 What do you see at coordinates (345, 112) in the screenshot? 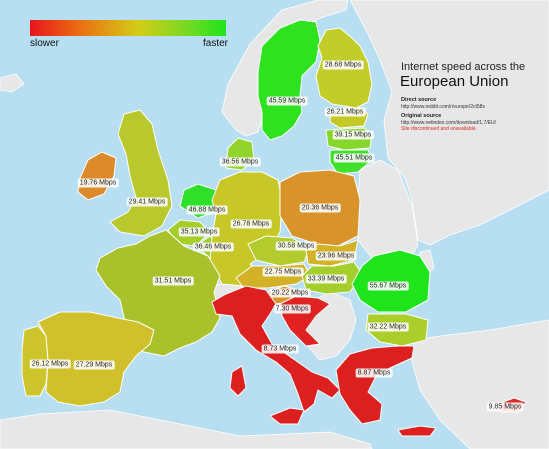
I see `speed-label-estonia: 26.21 Mbps` at bounding box center [345, 112].